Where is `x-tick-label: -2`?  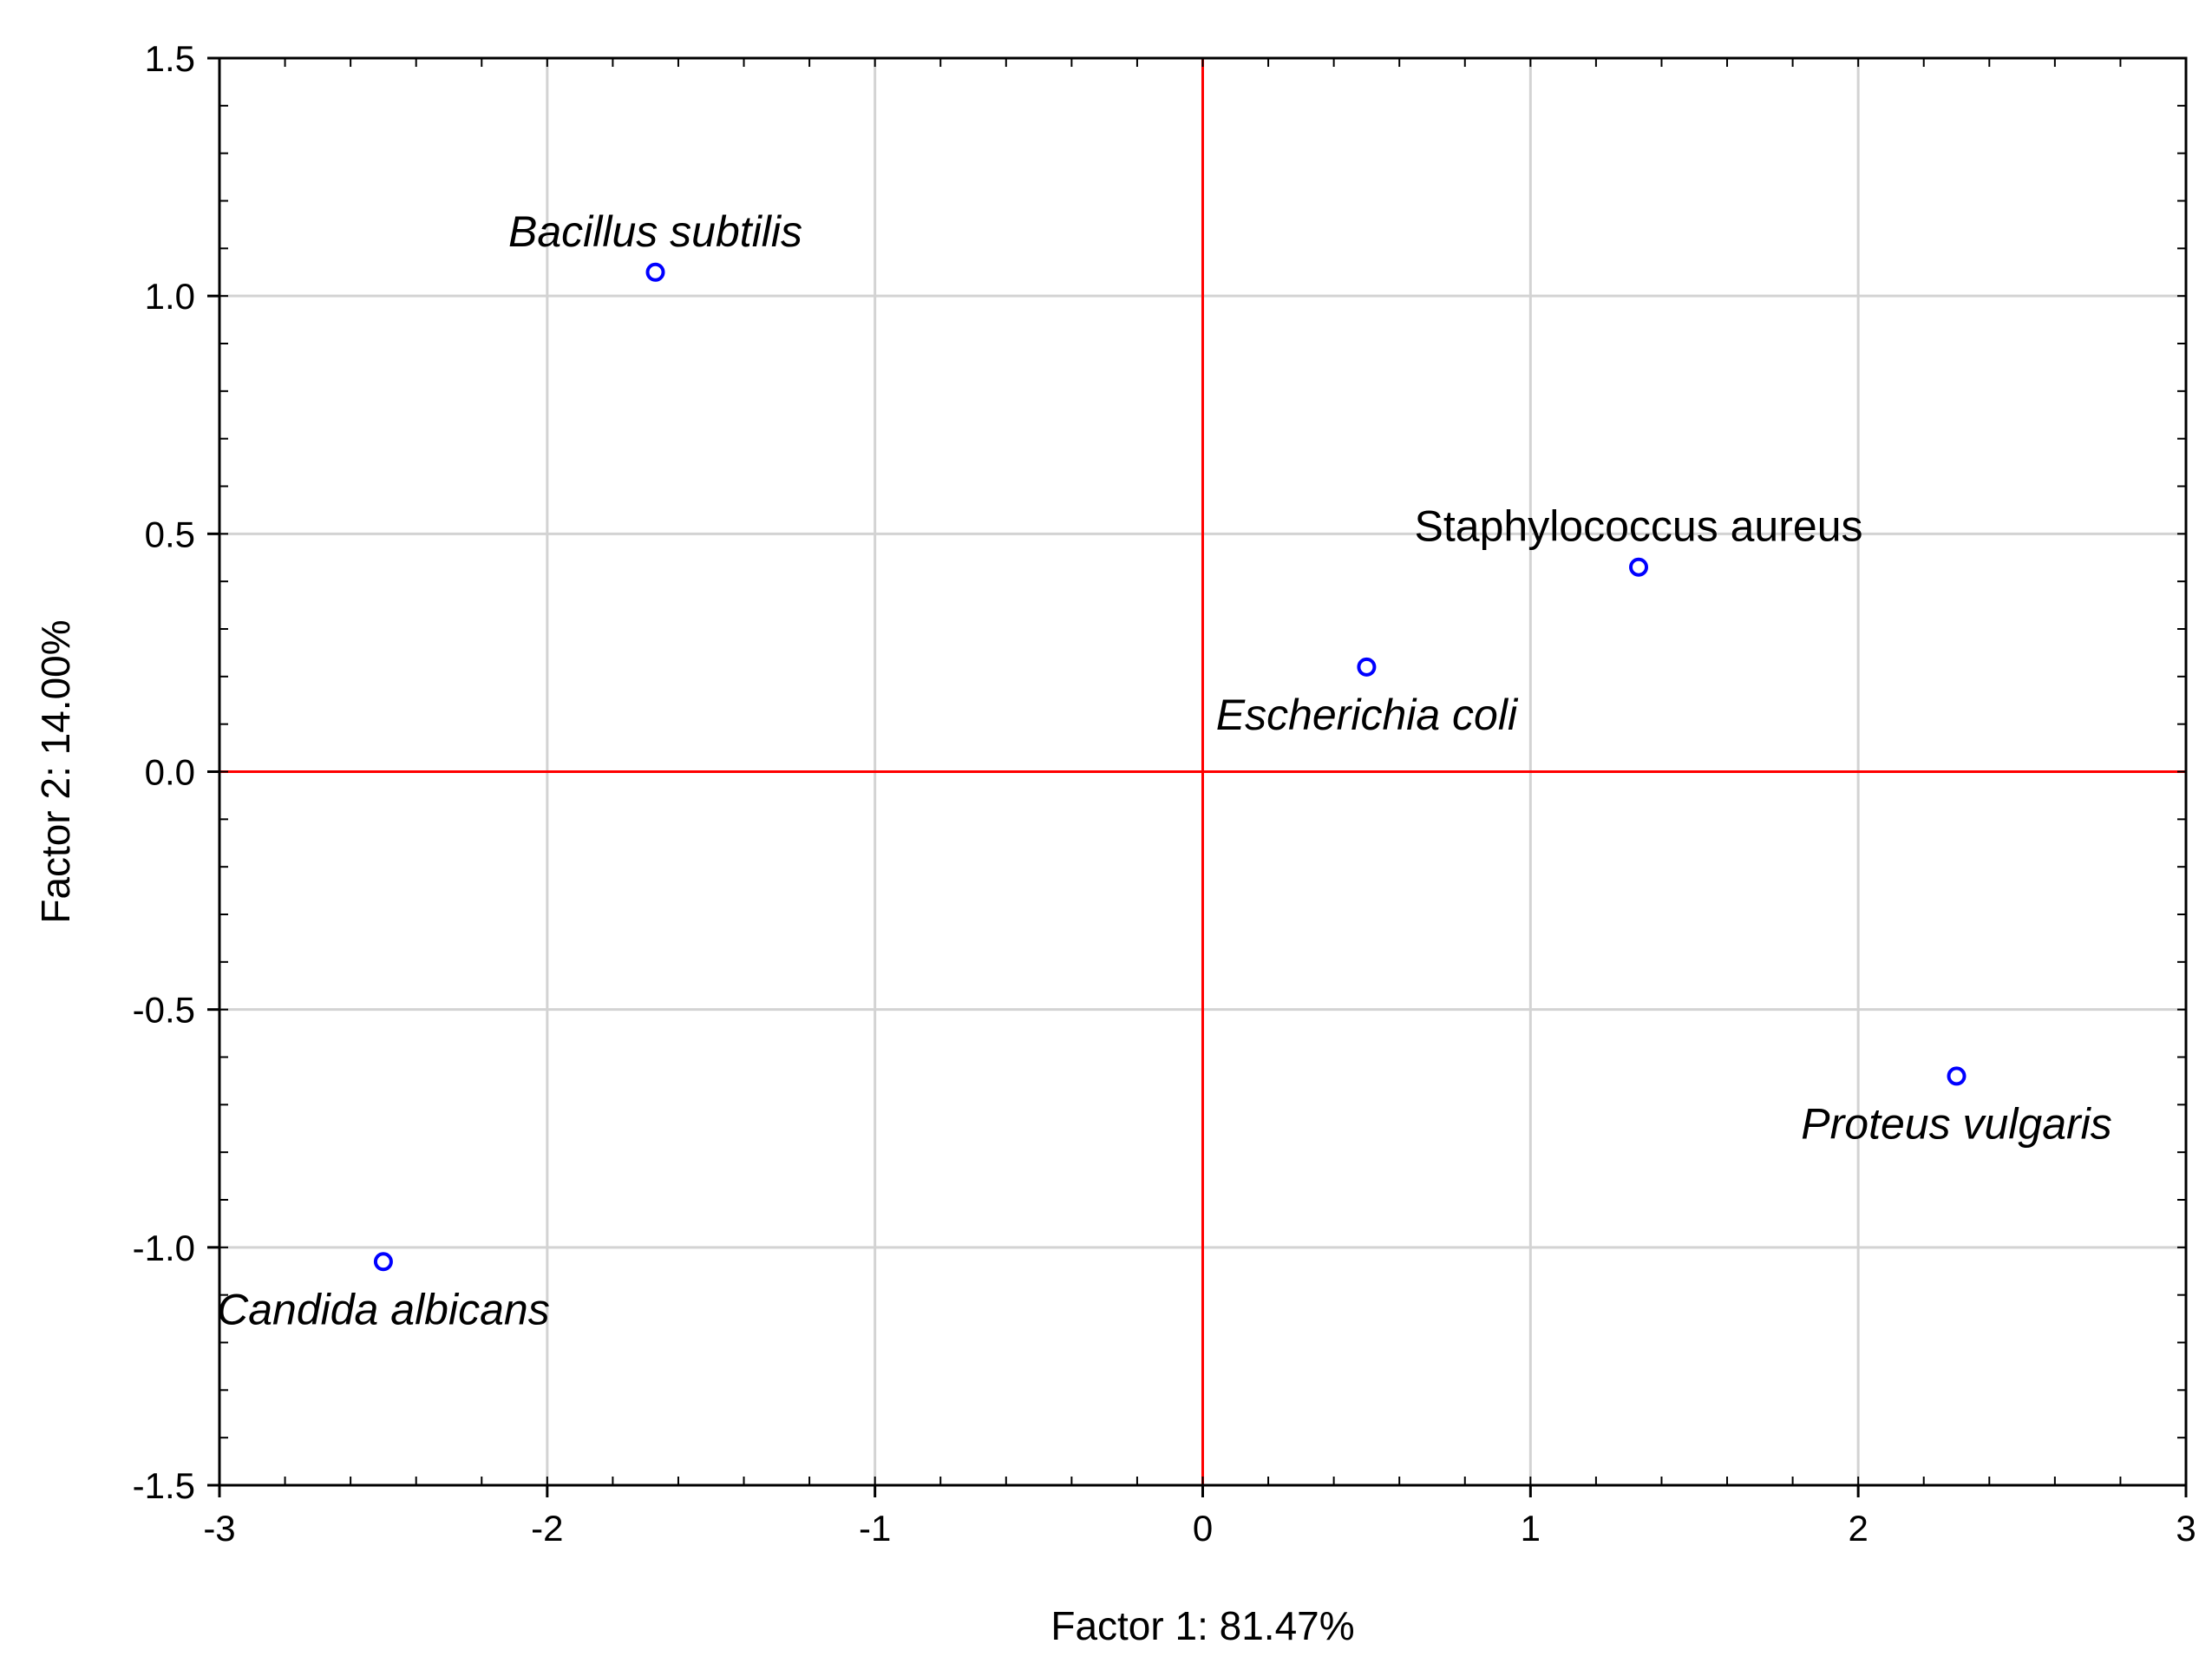 x-tick-label: -2 is located at coordinates (547, 1528).